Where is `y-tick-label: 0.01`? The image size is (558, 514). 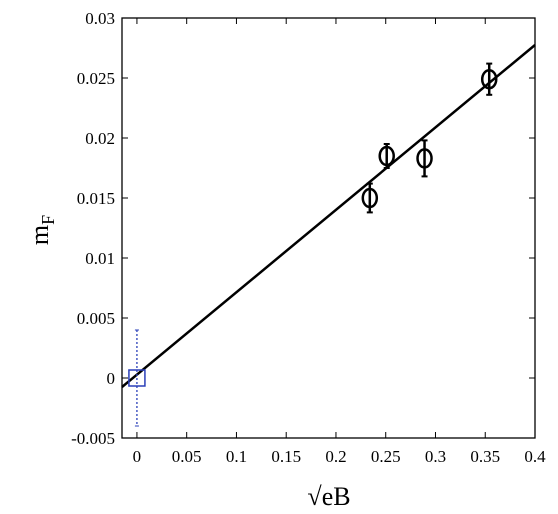
y-tick-label: 0.01 is located at coordinates (100, 258).